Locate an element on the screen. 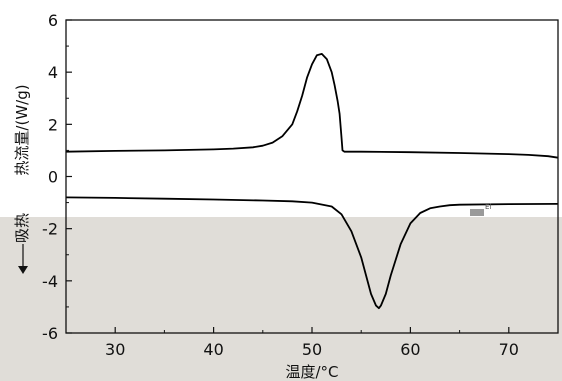 The width and height of the screenshot is (562, 381). x-tick-label: 30 is located at coordinates (115, 349).